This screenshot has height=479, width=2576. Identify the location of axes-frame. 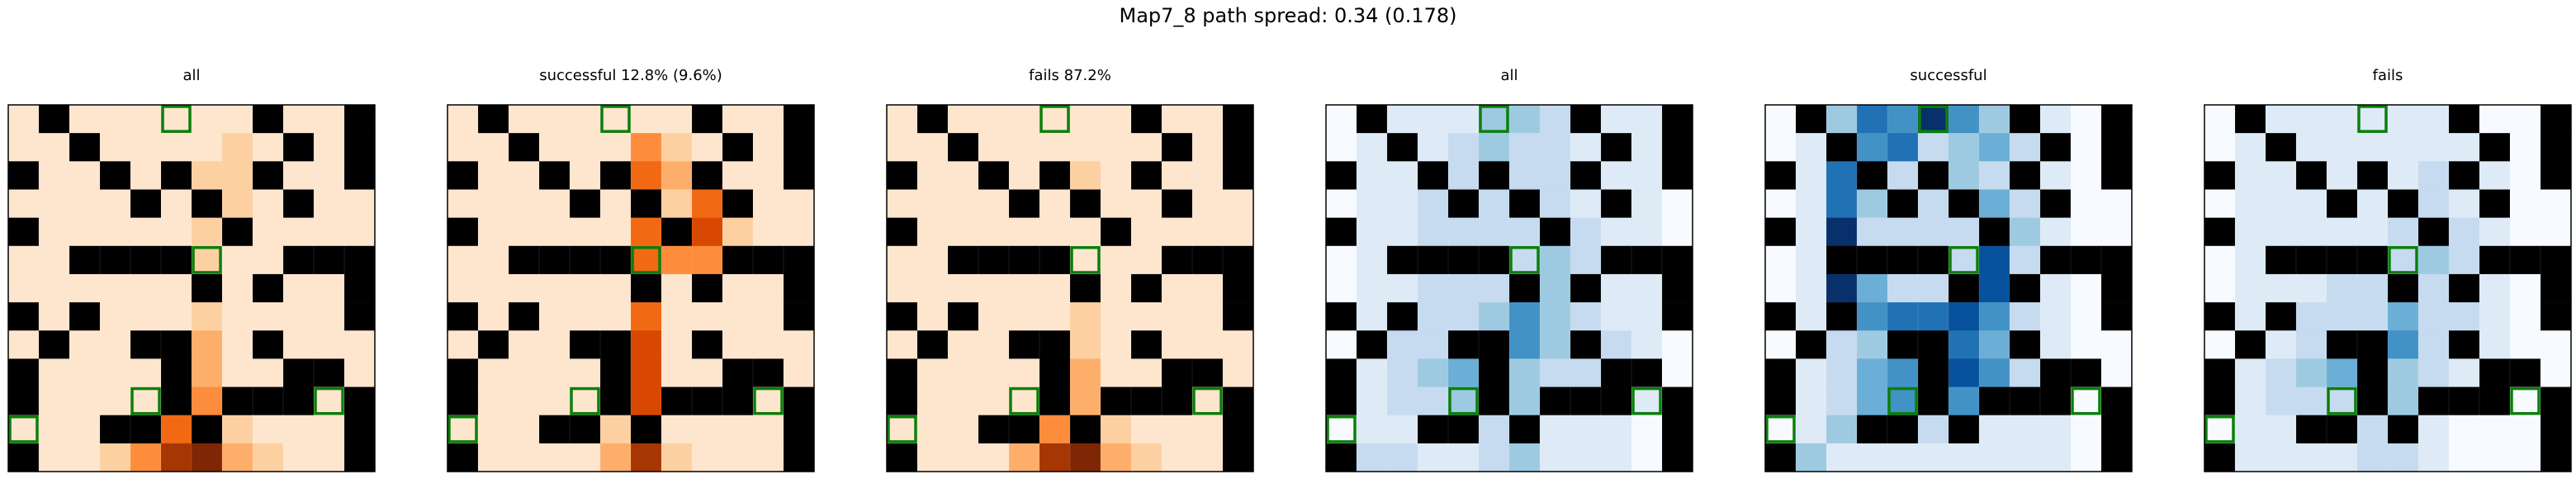
(191, 288).